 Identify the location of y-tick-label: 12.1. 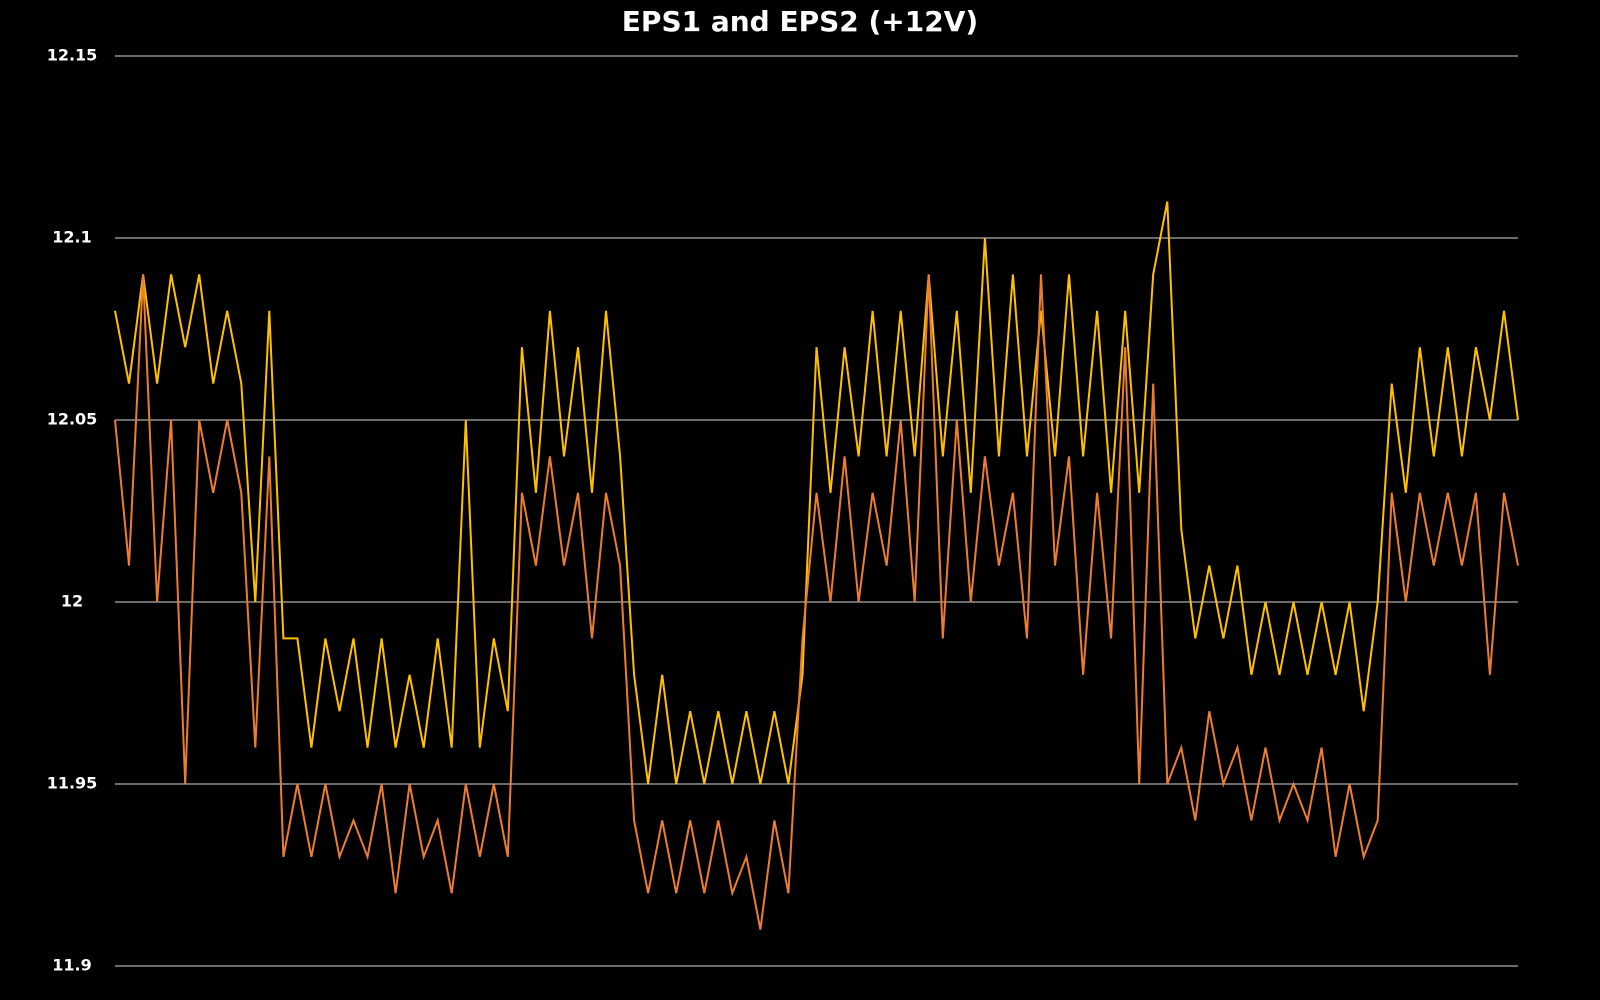
(71, 237).